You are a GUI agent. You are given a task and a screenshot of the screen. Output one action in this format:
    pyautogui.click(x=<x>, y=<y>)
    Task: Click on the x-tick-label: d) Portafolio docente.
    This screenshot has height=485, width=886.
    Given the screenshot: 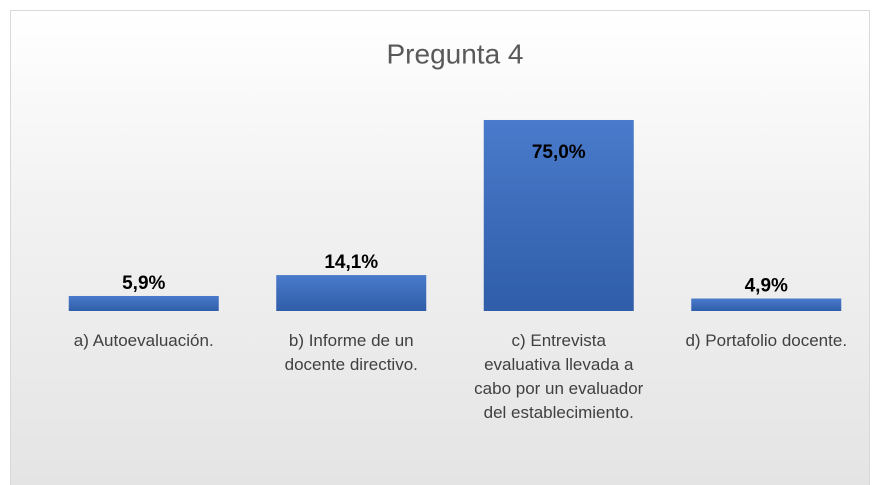 What is the action you would take?
    pyautogui.click(x=766, y=340)
    